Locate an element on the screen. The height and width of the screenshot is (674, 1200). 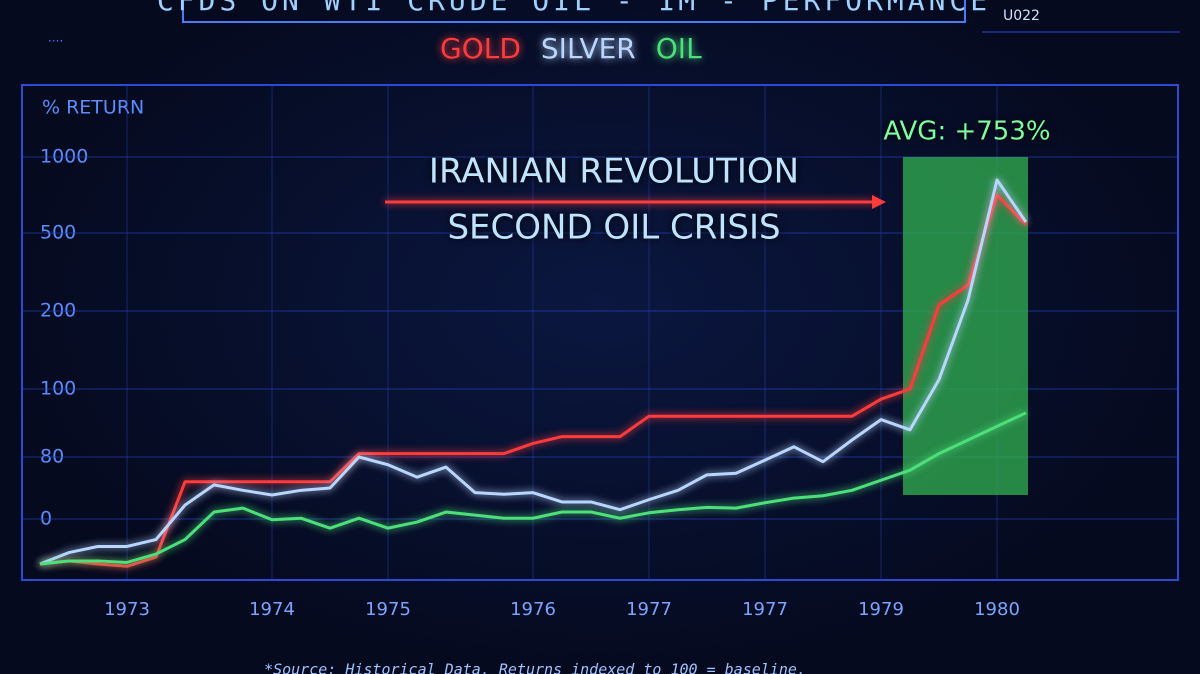
x-tick-label: 1976 is located at coordinates (533, 609).